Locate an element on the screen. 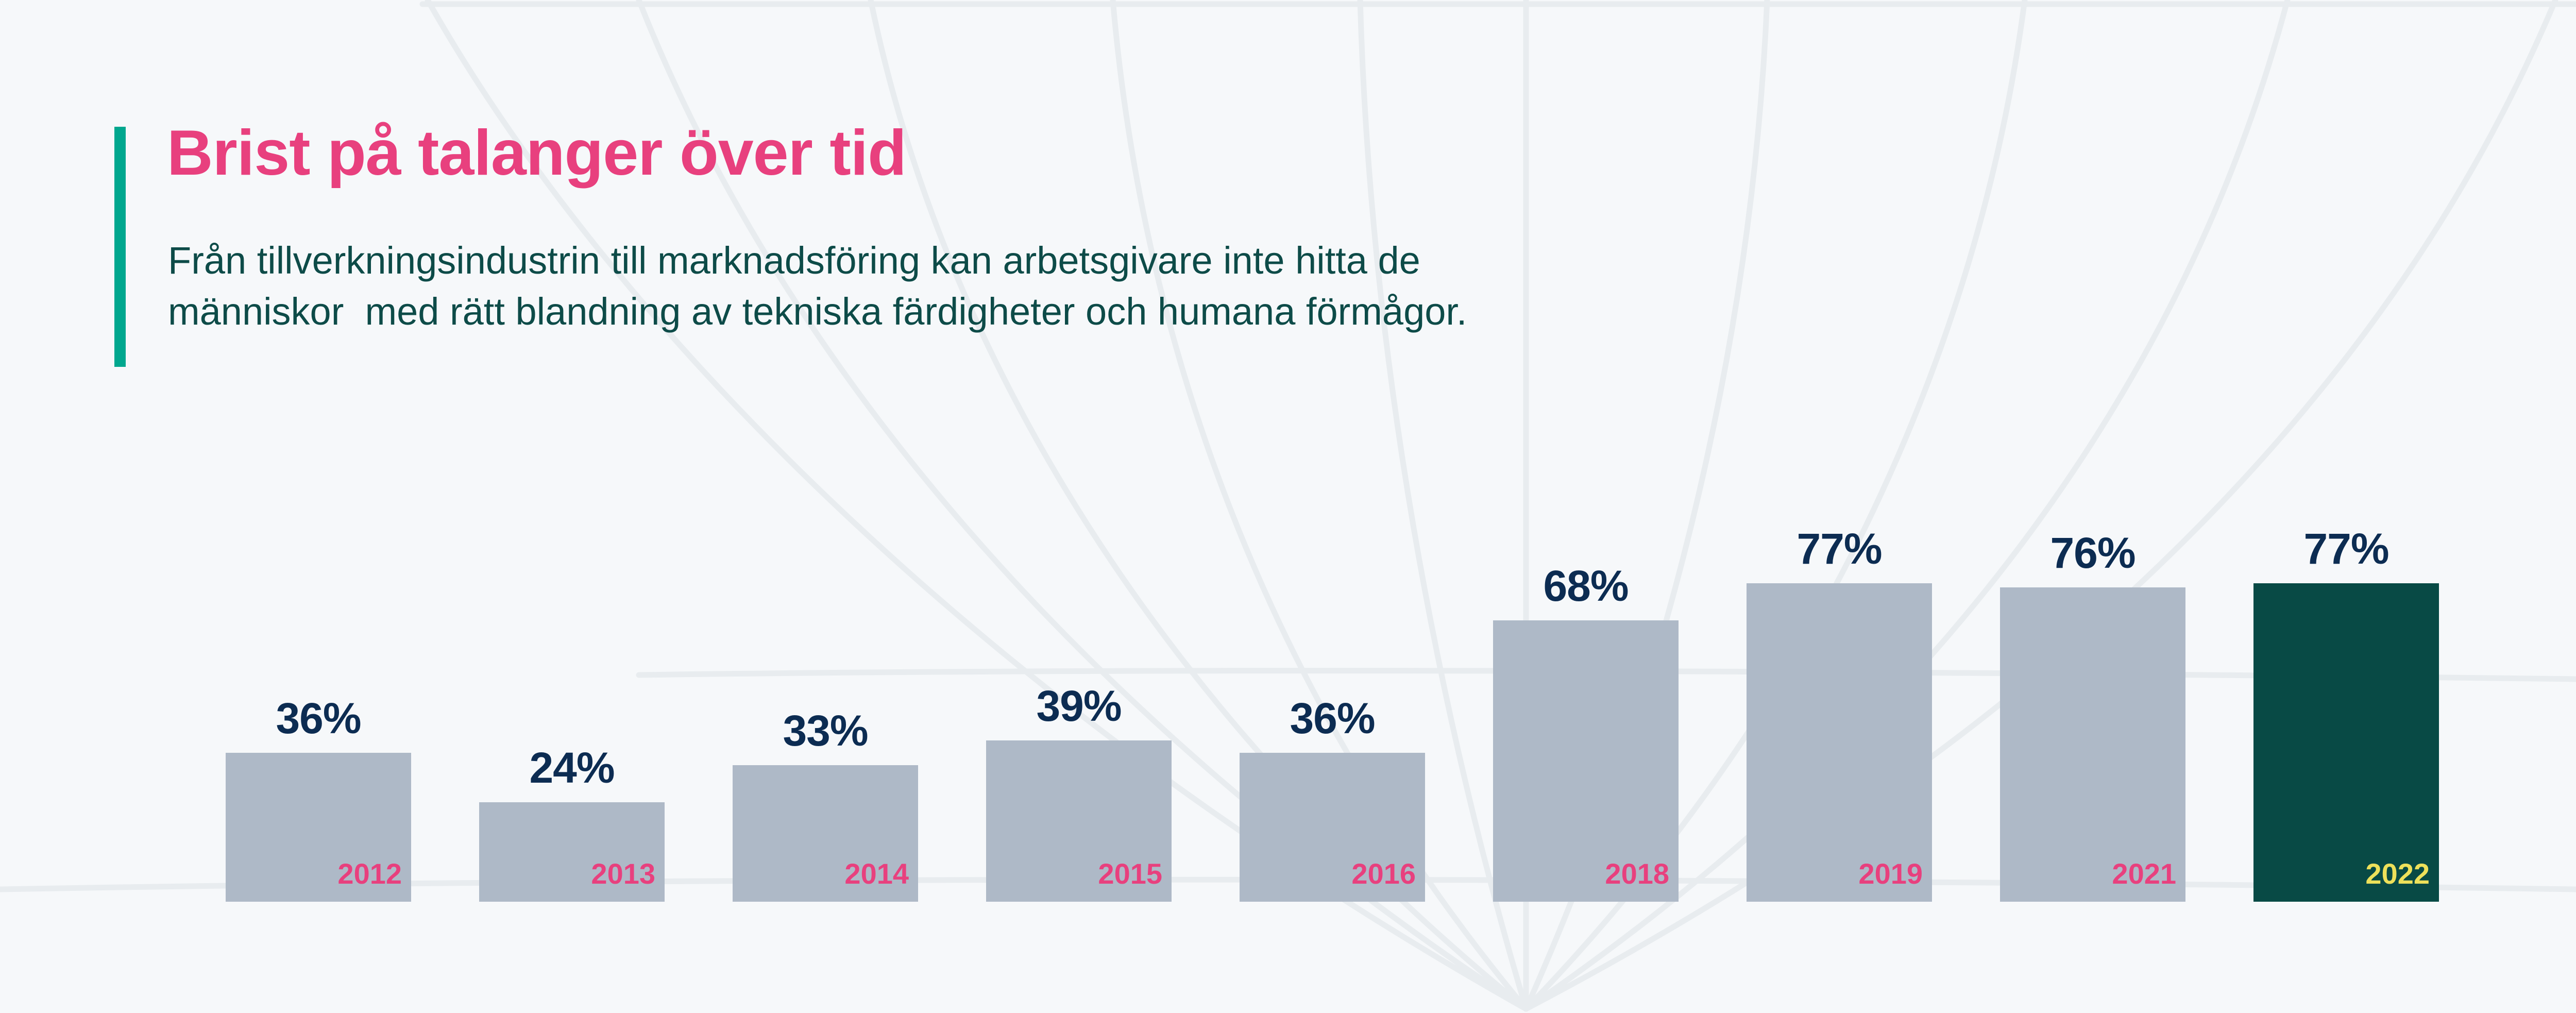 The image size is (2576, 1013). bar-year-label: 2019 is located at coordinates (1890, 873).